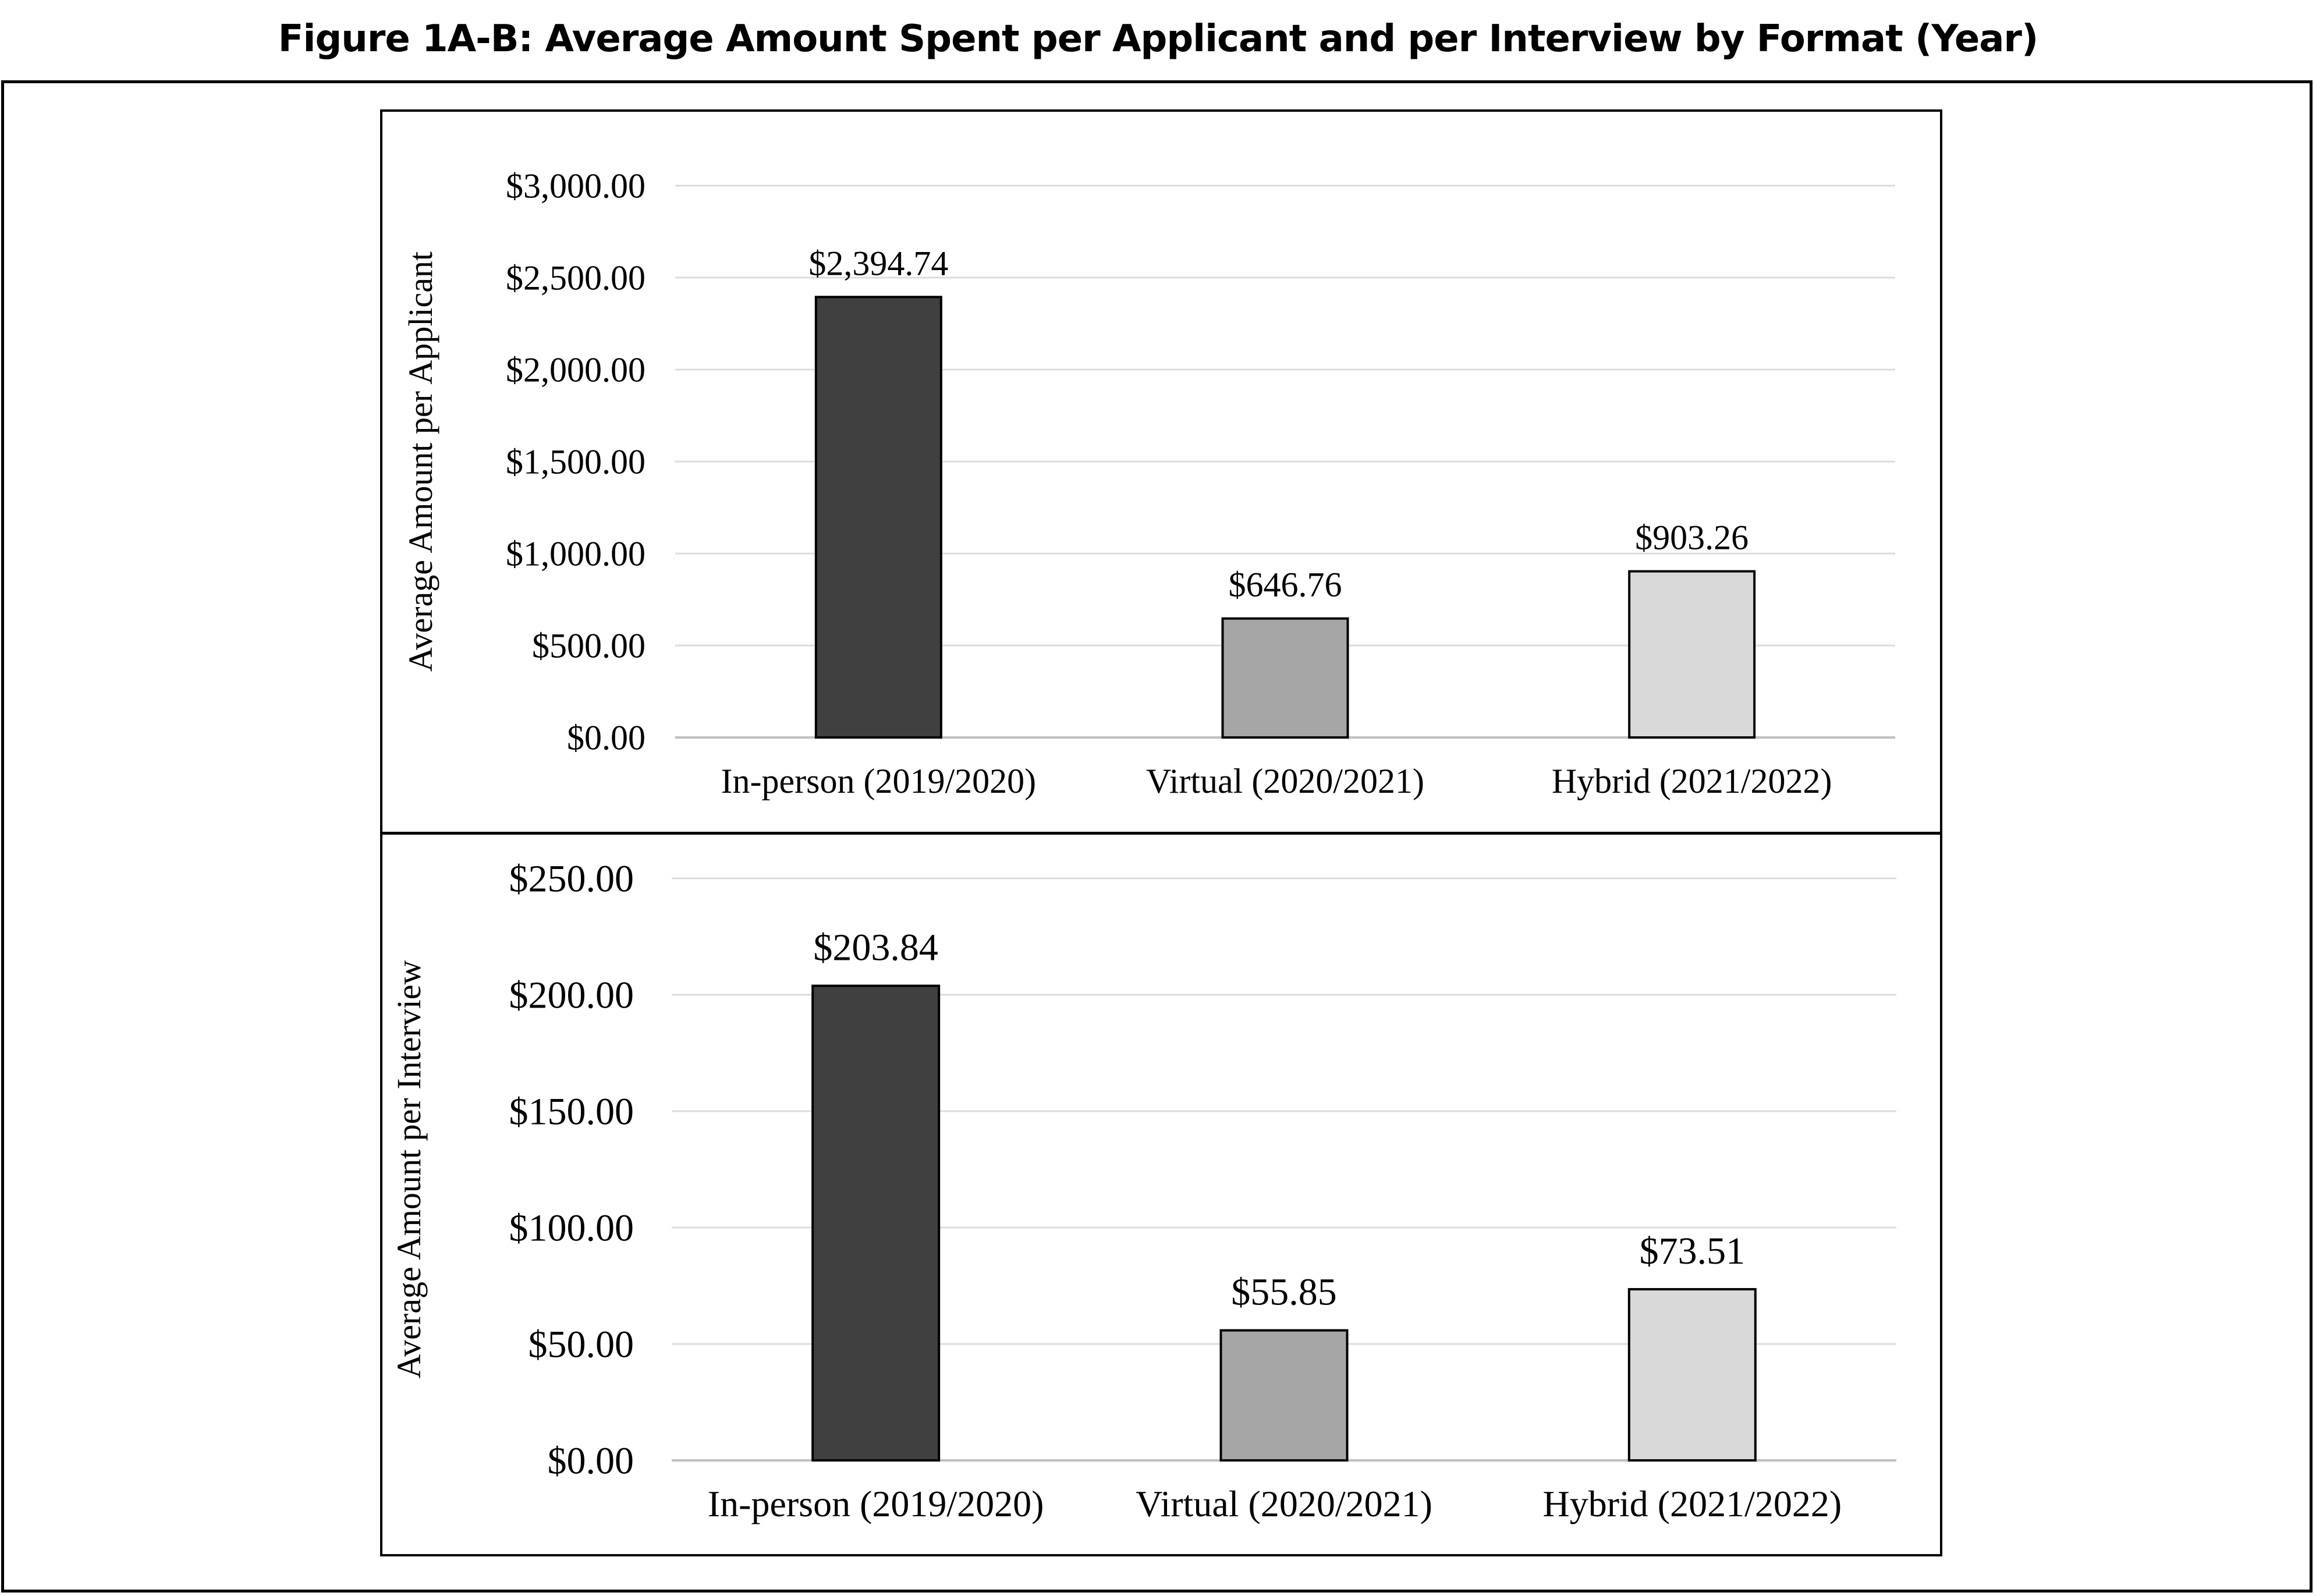  Describe the element at coordinates (575, 461) in the screenshot. I see `y-tick-label: $1,500.00` at that location.